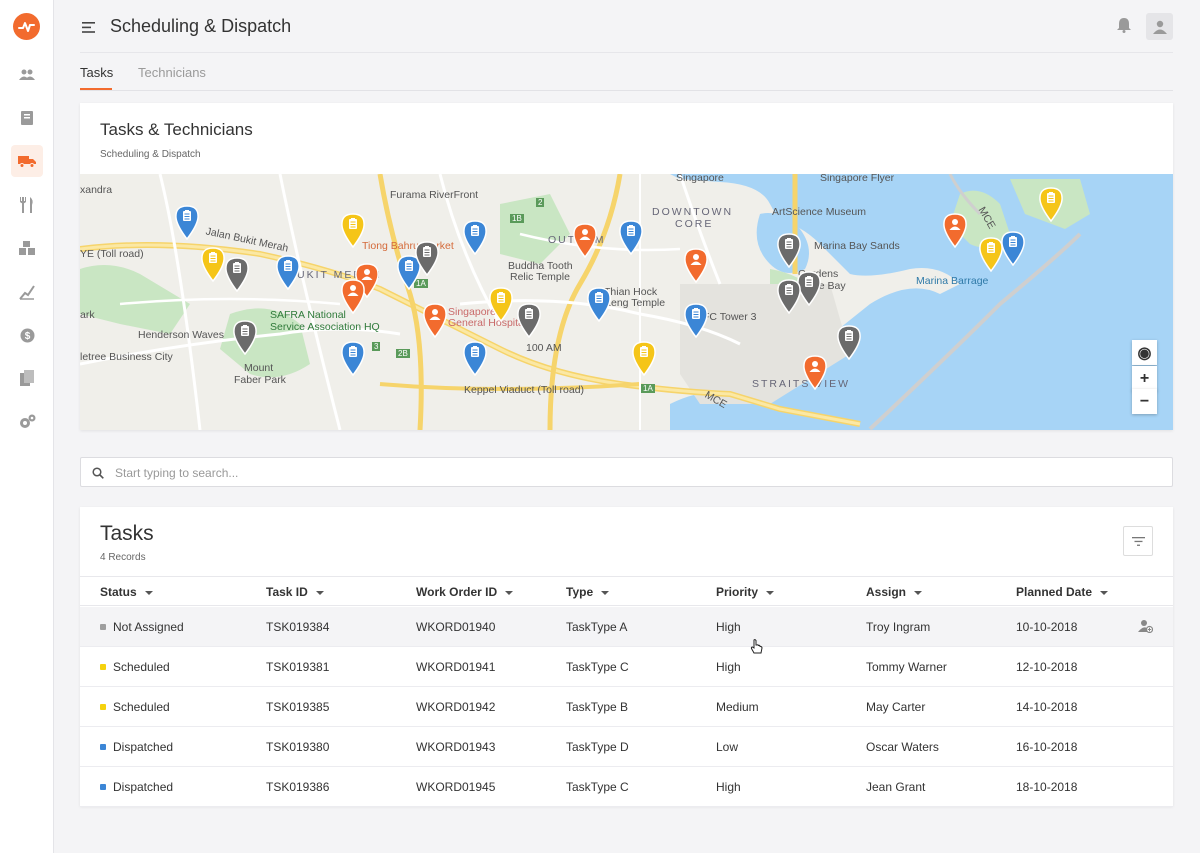 The width and height of the screenshot is (1200, 853). I want to click on locate-icon: ◉, so click(1144, 352).